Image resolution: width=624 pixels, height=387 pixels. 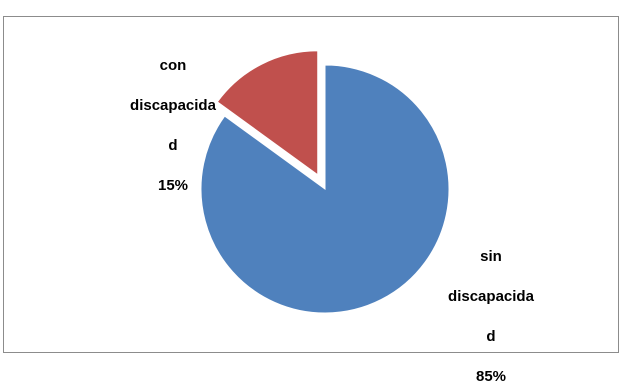 I want to click on slice-label-con-discapacidad: con discapacida d 15%, so click(x=173, y=116).